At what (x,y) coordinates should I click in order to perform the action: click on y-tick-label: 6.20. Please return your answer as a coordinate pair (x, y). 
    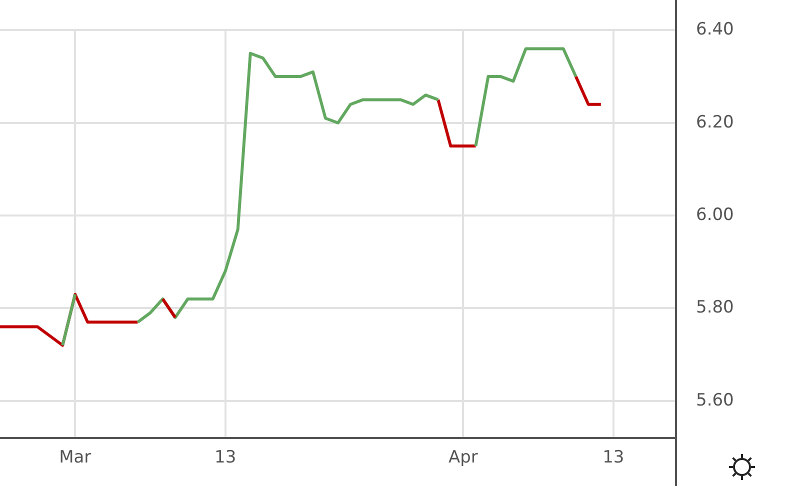
    Looking at the image, I should click on (715, 122).